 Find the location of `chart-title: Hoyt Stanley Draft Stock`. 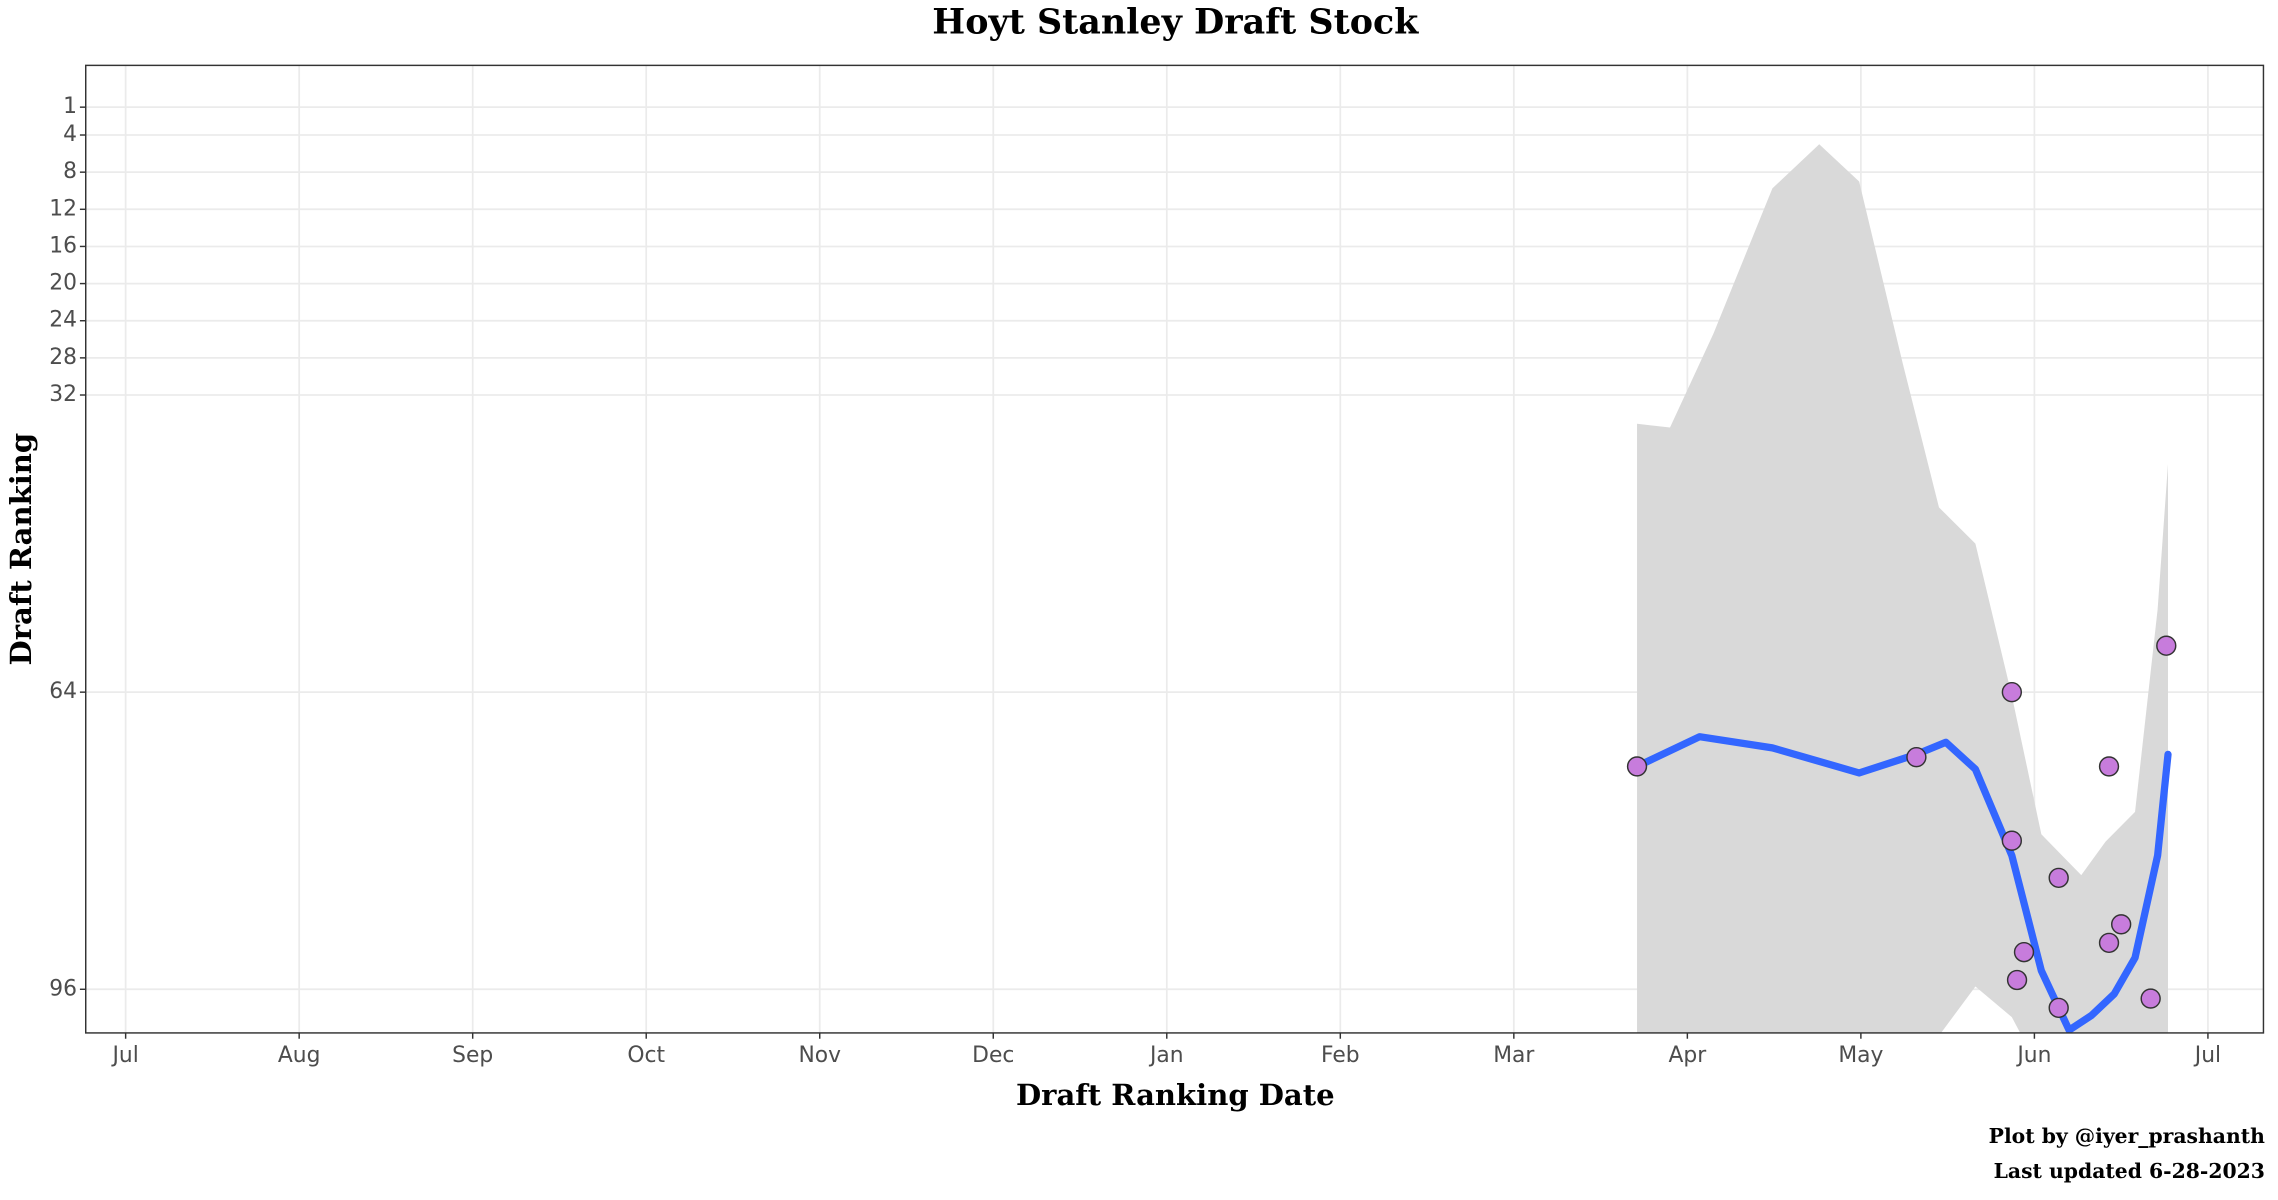

chart-title: Hoyt Stanley Draft Stock is located at coordinates (1175, 22).